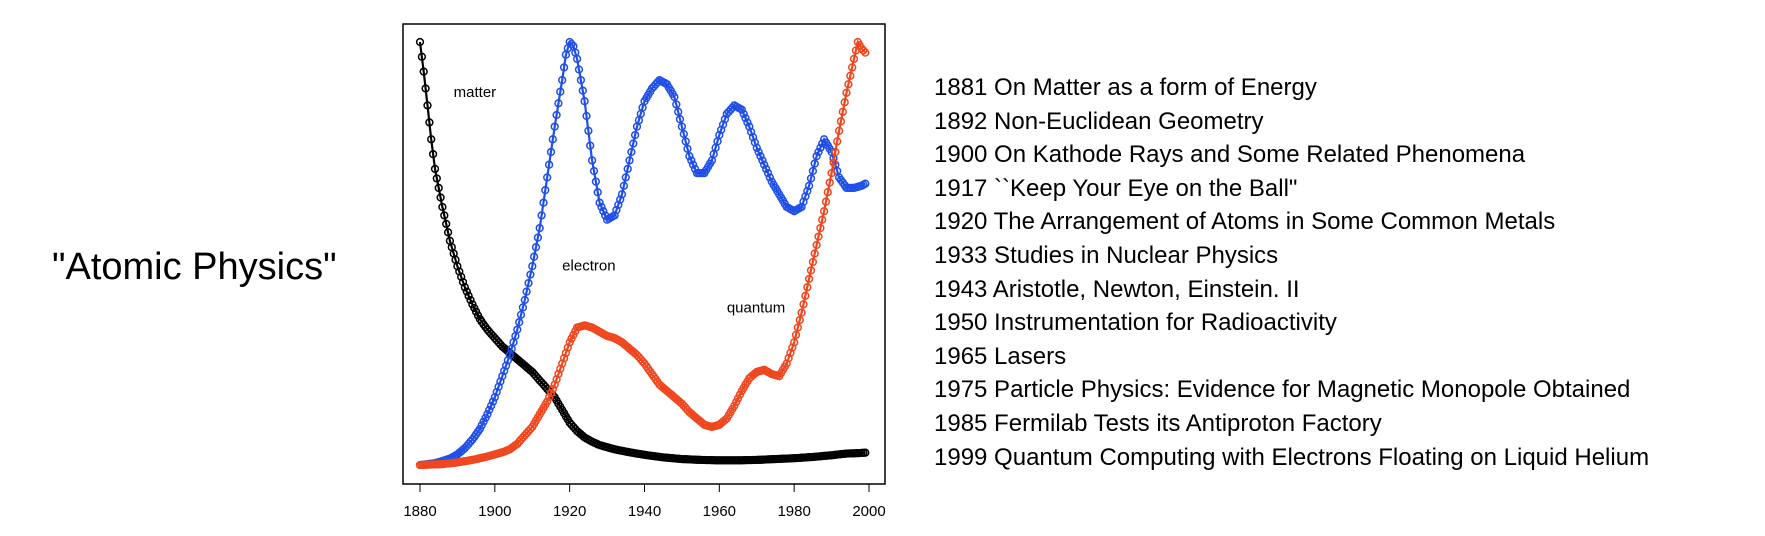  What do you see at coordinates (1125, 87) in the screenshot?
I see `article-item: 1881 On Matter as a form of Energy` at bounding box center [1125, 87].